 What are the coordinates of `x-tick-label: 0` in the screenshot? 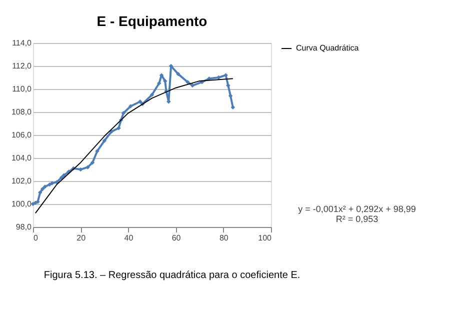 It's located at (36, 238).